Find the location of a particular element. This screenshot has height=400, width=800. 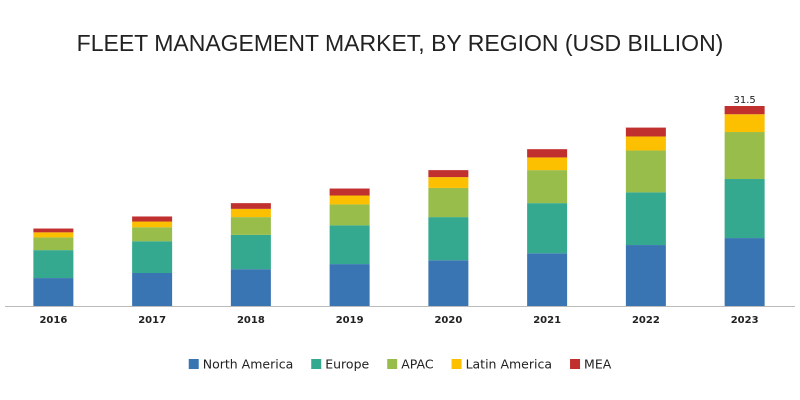

total-label: 31.5 is located at coordinates (744, 100).